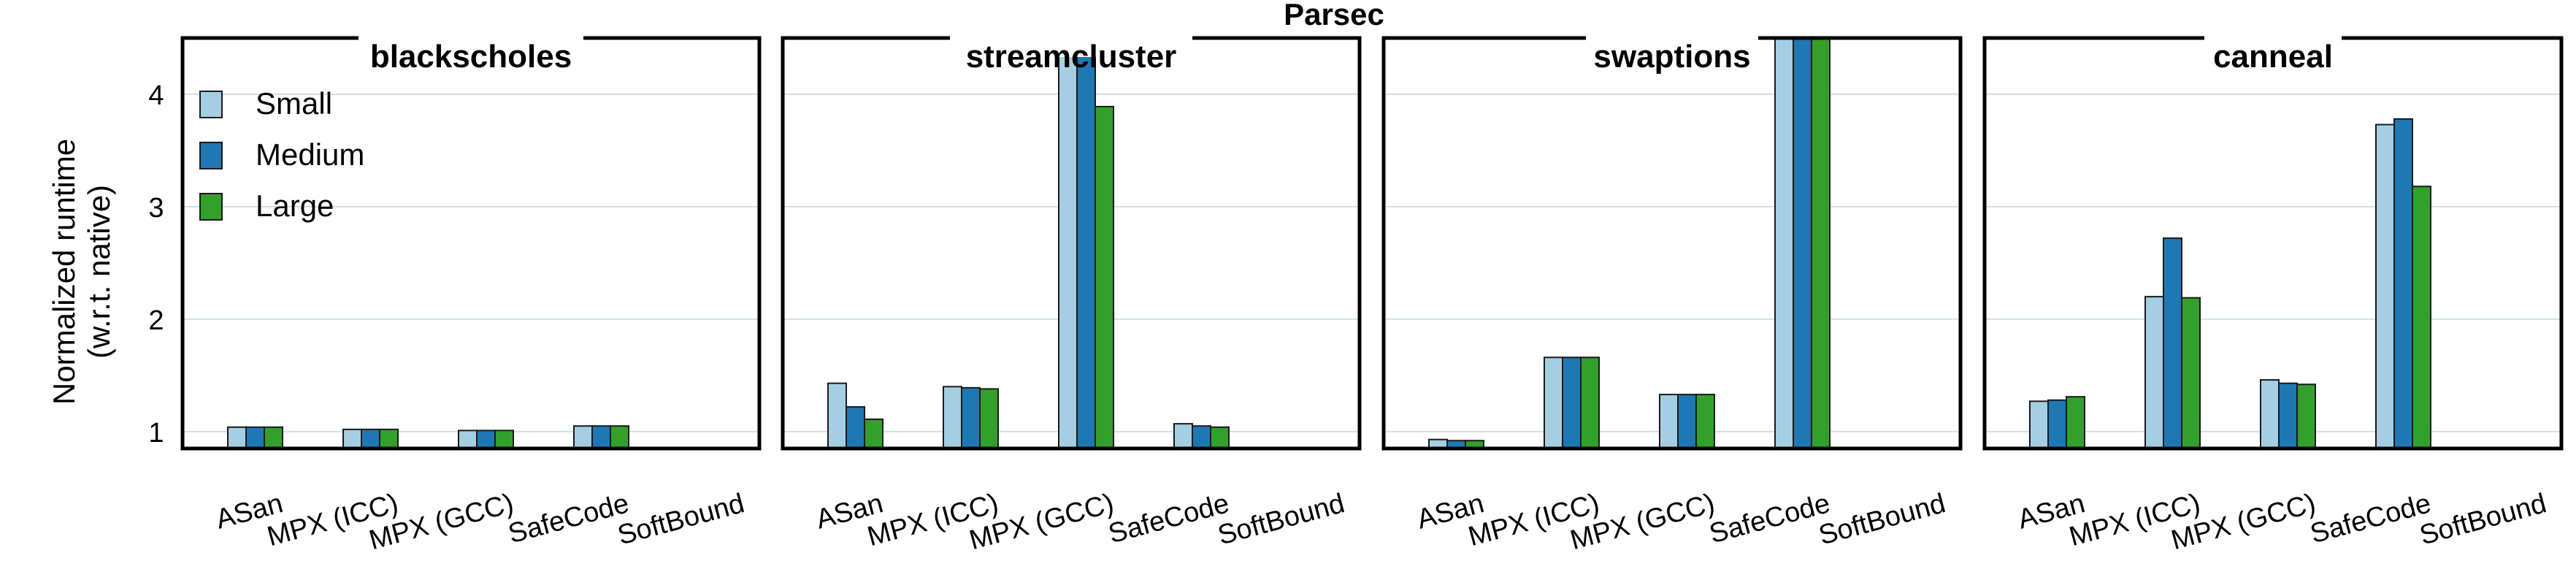 The height and width of the screenshot is (561, 2576). What do you see at coordinates (1669, 421) in the screenshot?
I see `bar-swaptions-mpx-gcc-small` at bounding box center [1669, 421].